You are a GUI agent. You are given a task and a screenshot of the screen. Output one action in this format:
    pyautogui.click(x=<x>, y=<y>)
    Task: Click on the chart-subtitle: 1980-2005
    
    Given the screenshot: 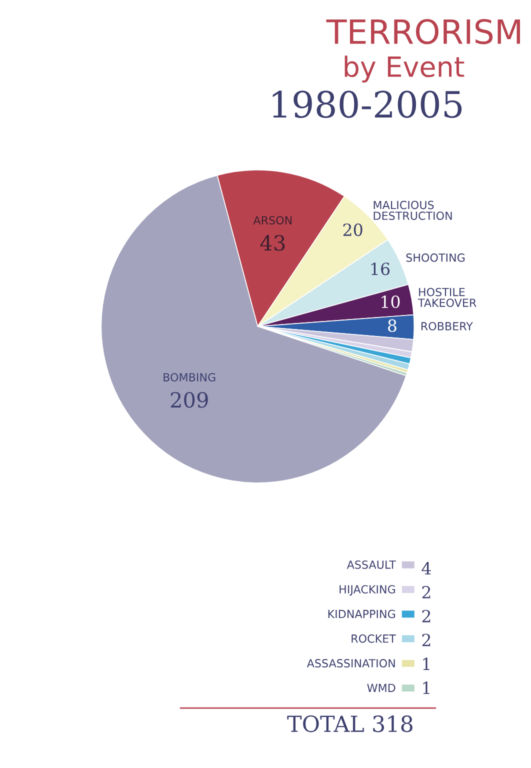 What is the action you would take?
    pyautogui.click(x=367, y=104)
    